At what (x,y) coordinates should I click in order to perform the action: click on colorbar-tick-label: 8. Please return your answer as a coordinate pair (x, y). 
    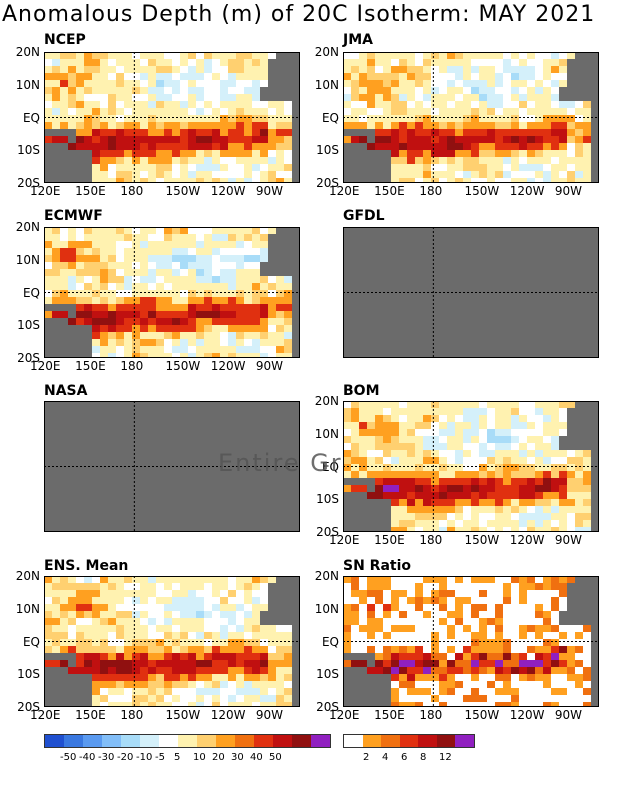
    Looking at the image, I should click on (423, 757).